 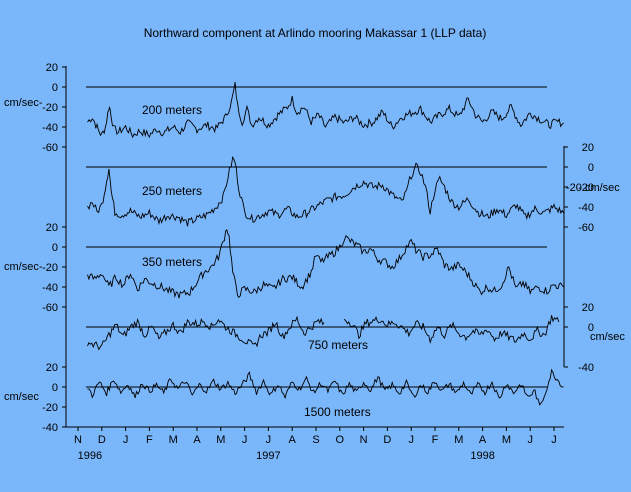 What do you see at coordinates (172, 191) in the screenshot?
I see `series-label: 250 meters` at bounding box center [172, 191].